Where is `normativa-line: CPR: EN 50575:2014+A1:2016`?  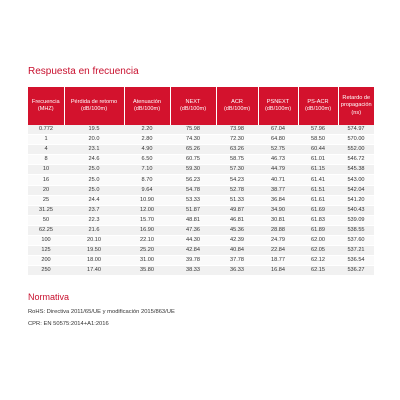
normativa-line: CPR: EN 50575:2014+A1:2016 is located at coordinates (68, 324).